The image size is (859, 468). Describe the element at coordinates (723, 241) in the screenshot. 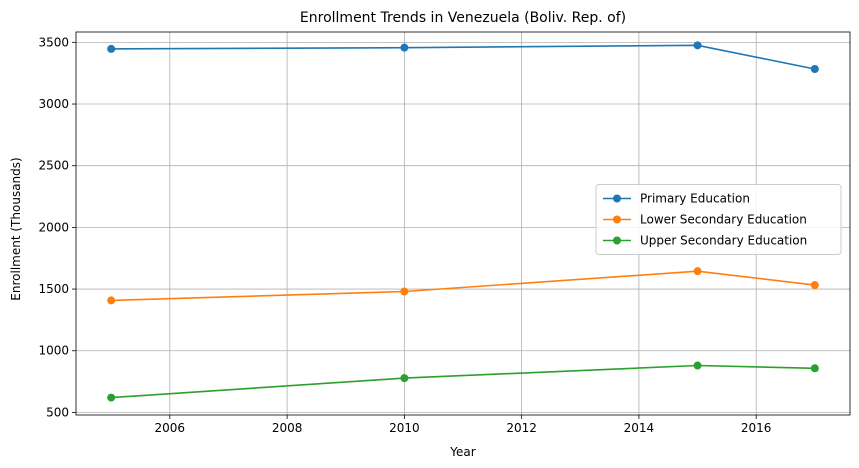

I see `legend-label: Upper Secondary Education` at that location.